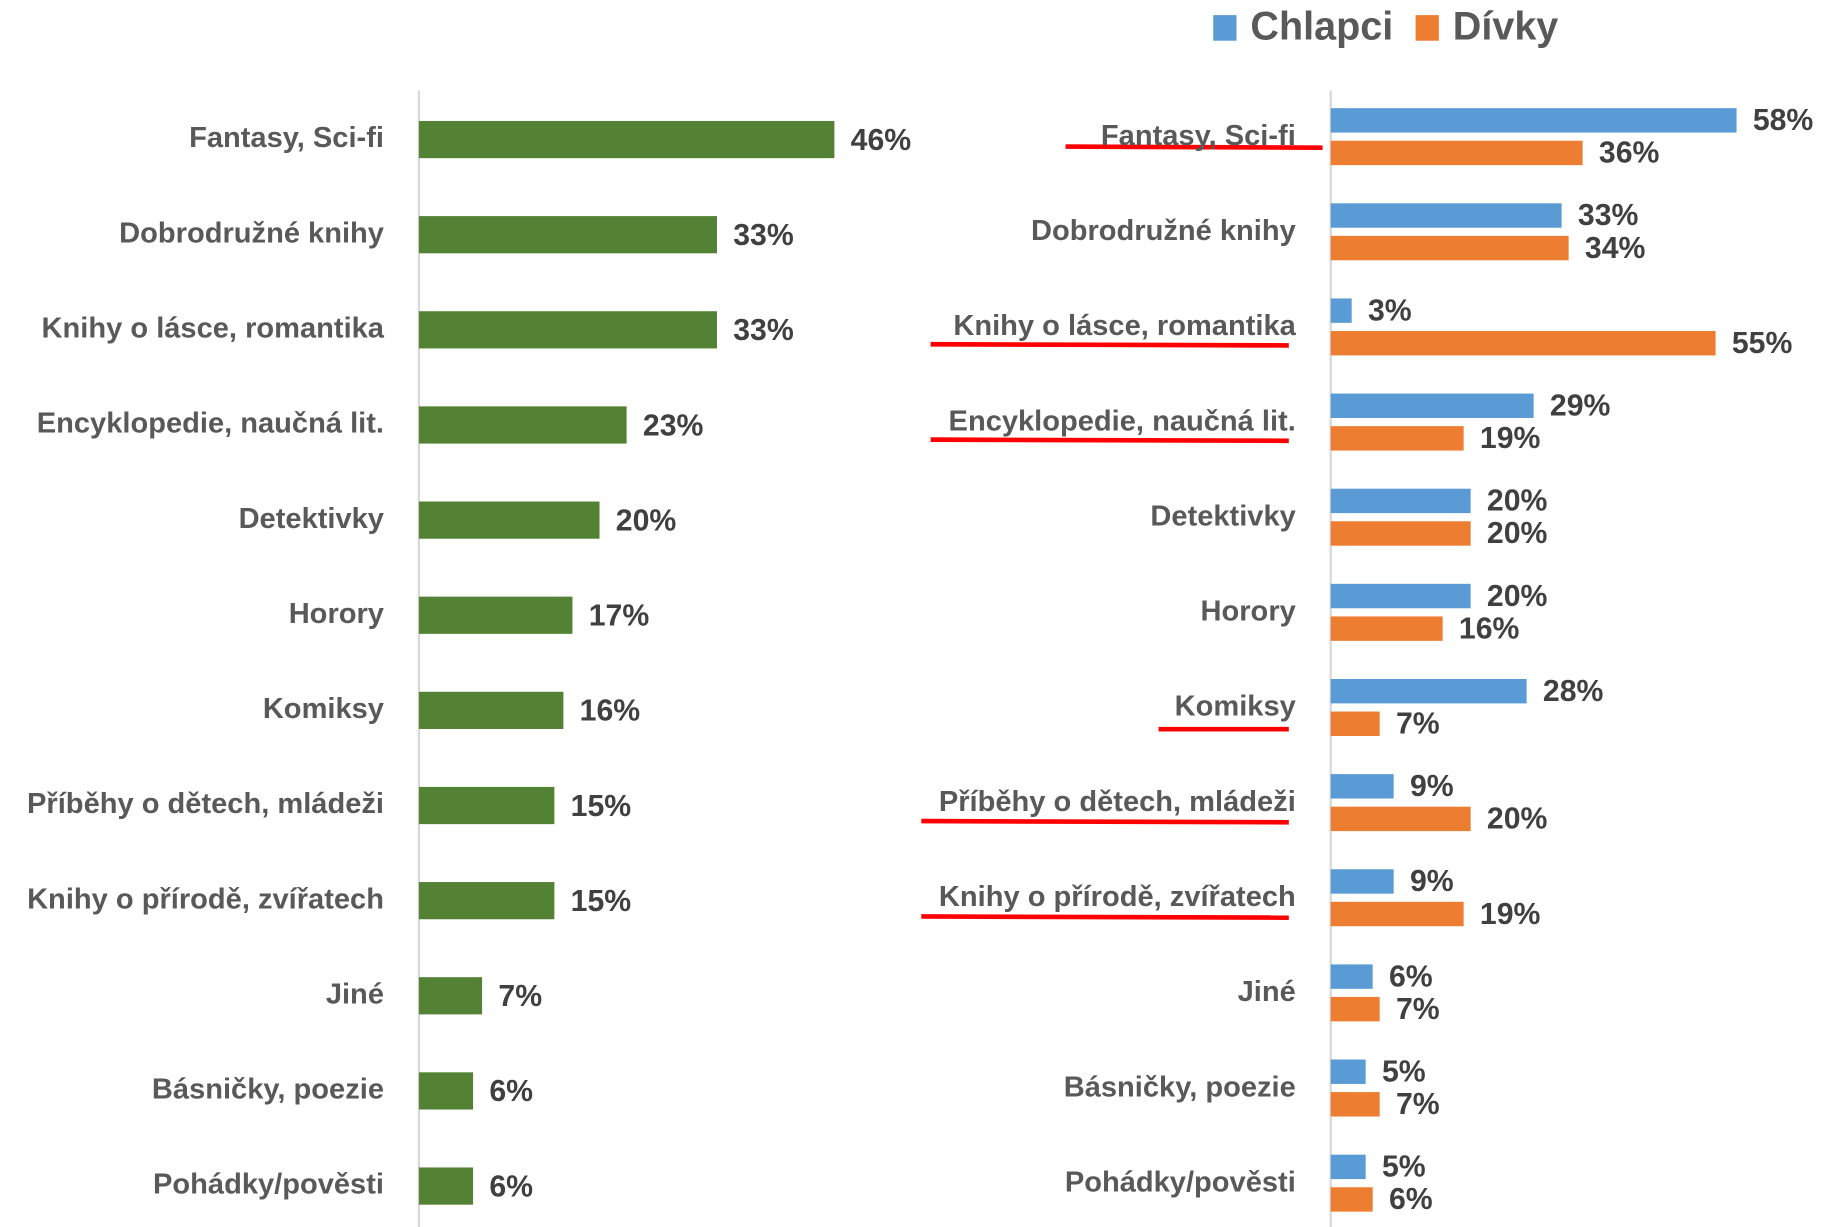 This screenshot has height=1227, width=1824. Describe the element at coordinates (619, 616) in the screenshot. I see `data-label: 17%` at that location.